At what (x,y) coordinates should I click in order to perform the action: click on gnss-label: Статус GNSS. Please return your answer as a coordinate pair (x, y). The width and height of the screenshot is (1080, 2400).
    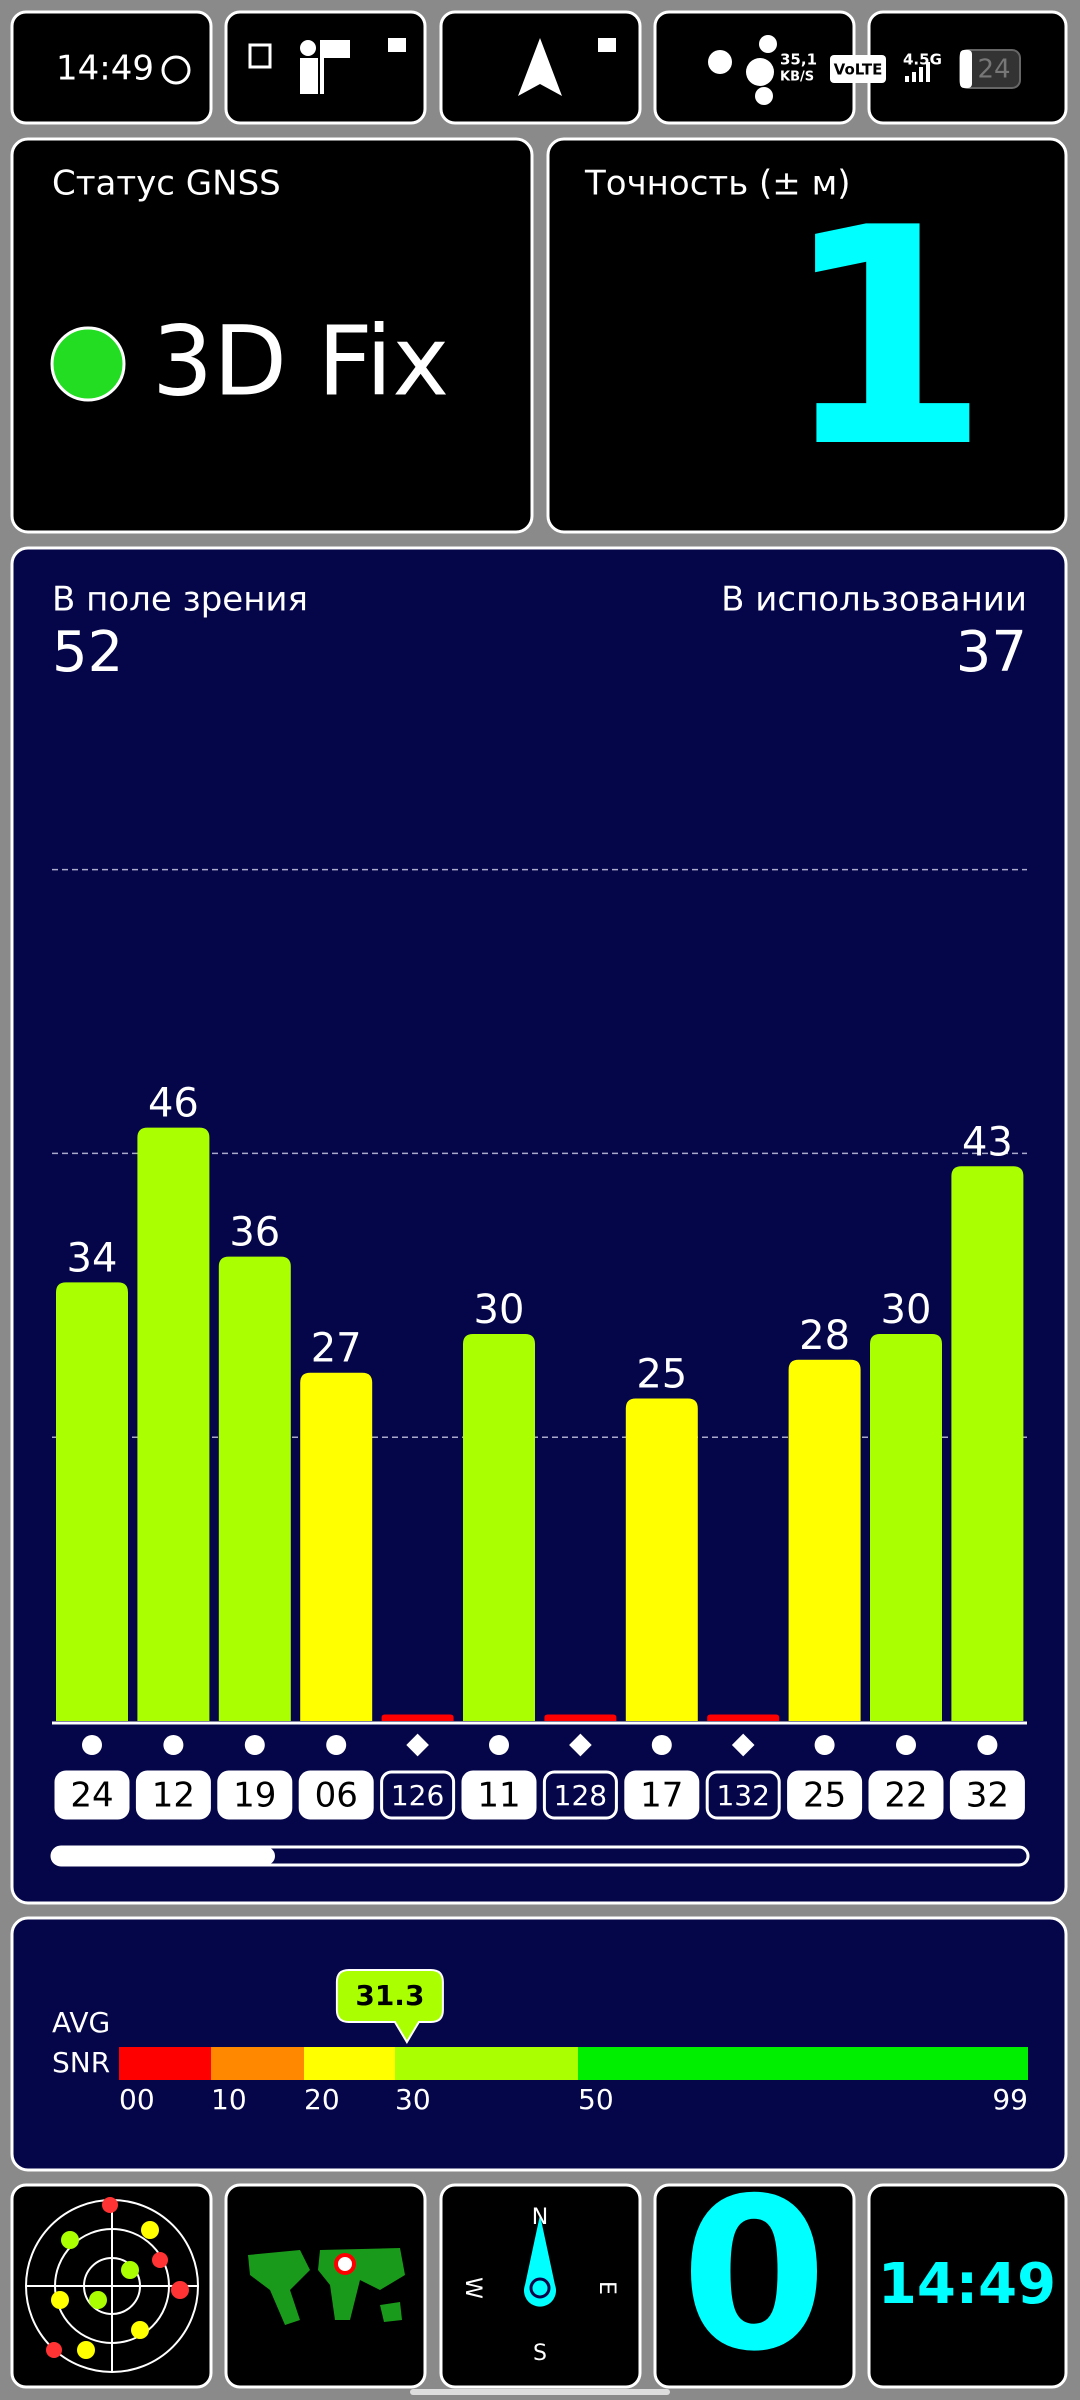
    Looking at the image, I should click on (166, 184).